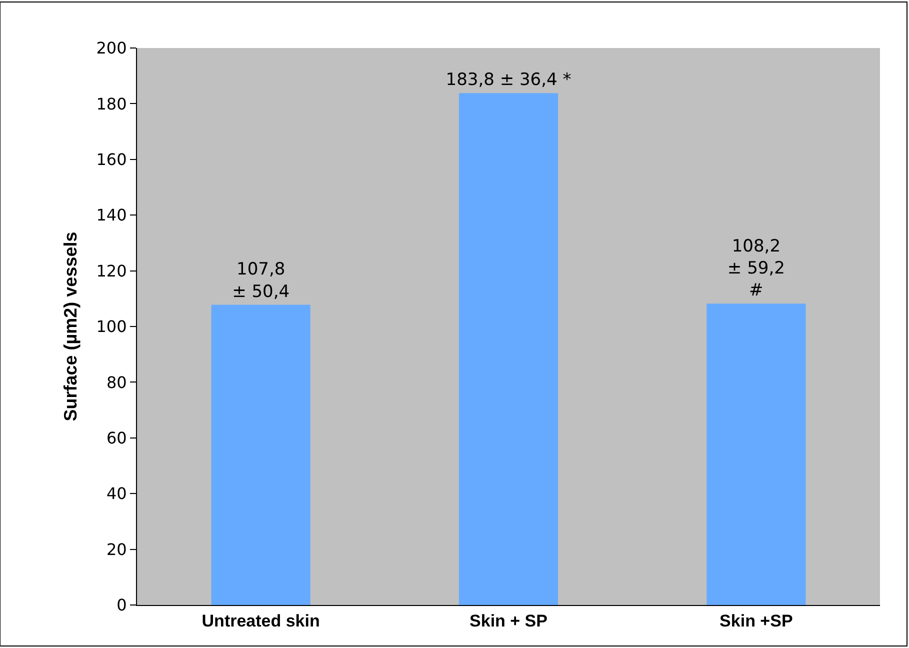  What do you see at coordinates (70, 327) in the screenshot?
I see `y-axis-title: Surface (µm2) vessels` at bounding box center [70, 327].